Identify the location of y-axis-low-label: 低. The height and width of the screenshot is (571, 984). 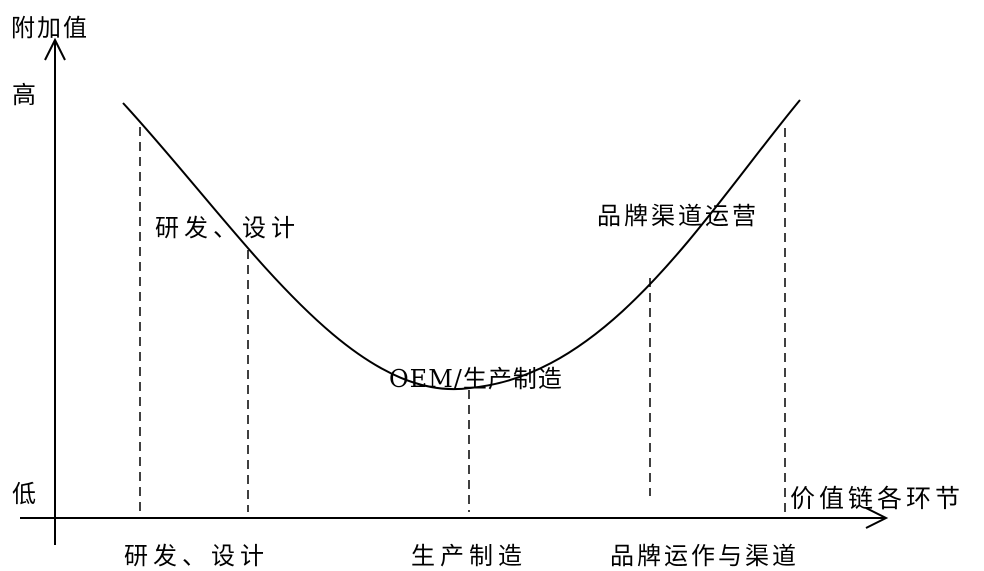
(27, 494).